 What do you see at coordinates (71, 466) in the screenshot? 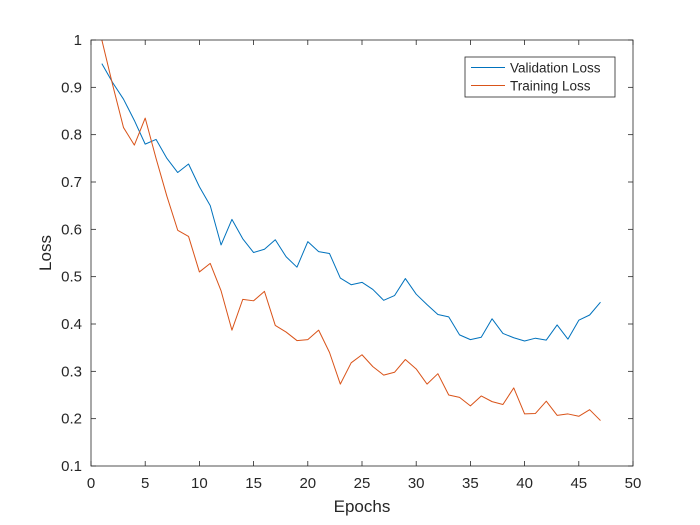
I see `y-tick-label: 0.1` at bounding box center [71, 466].